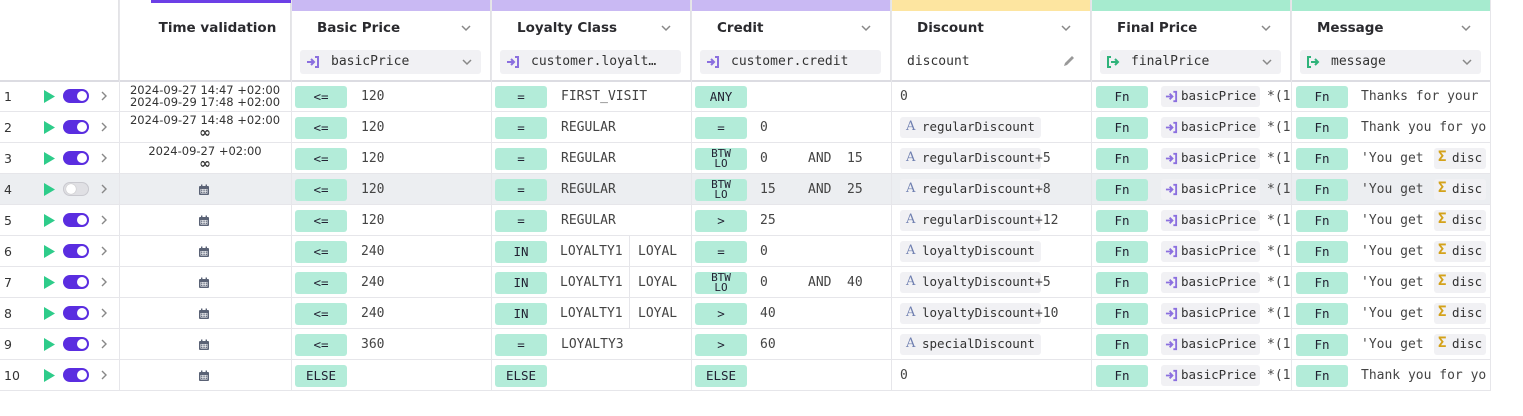 The height and width of the screenshot is (416, 1523). What do you see at coordinates (1391, 96) in the screenshot?
I see `message-cell: Fn Thanks for your` at bounding box center [1391, 96].